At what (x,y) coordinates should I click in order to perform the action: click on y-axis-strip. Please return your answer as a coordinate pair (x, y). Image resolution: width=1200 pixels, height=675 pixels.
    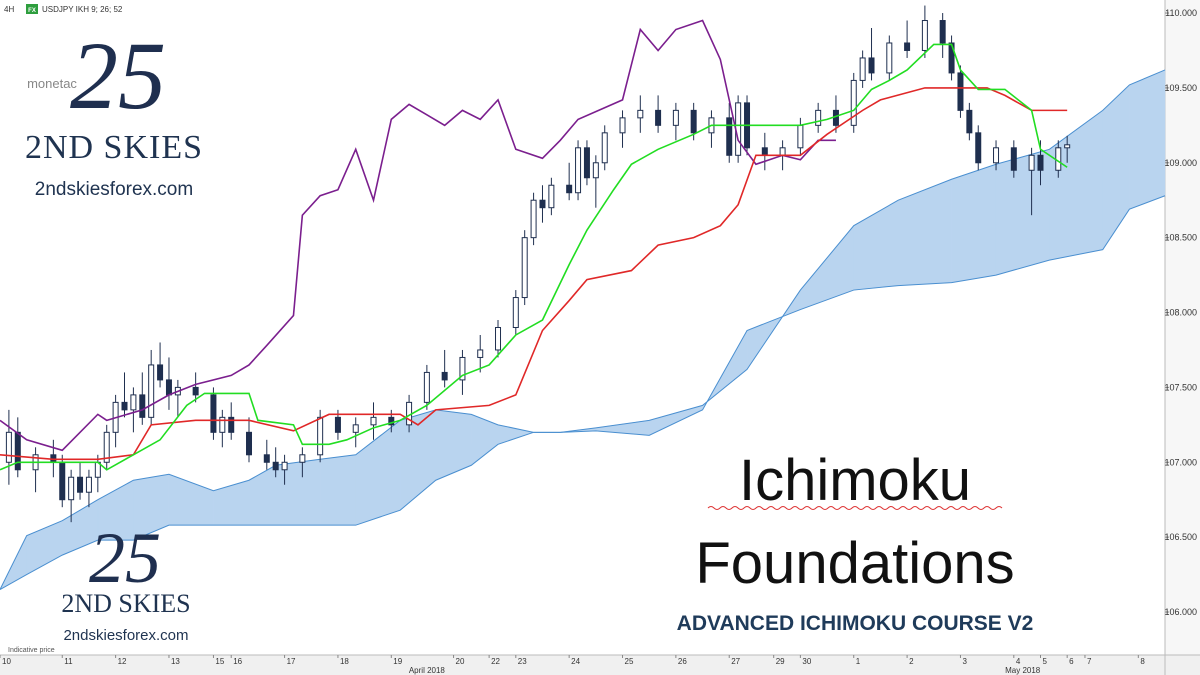
    Looking at the image, I should click on (1182, 337).